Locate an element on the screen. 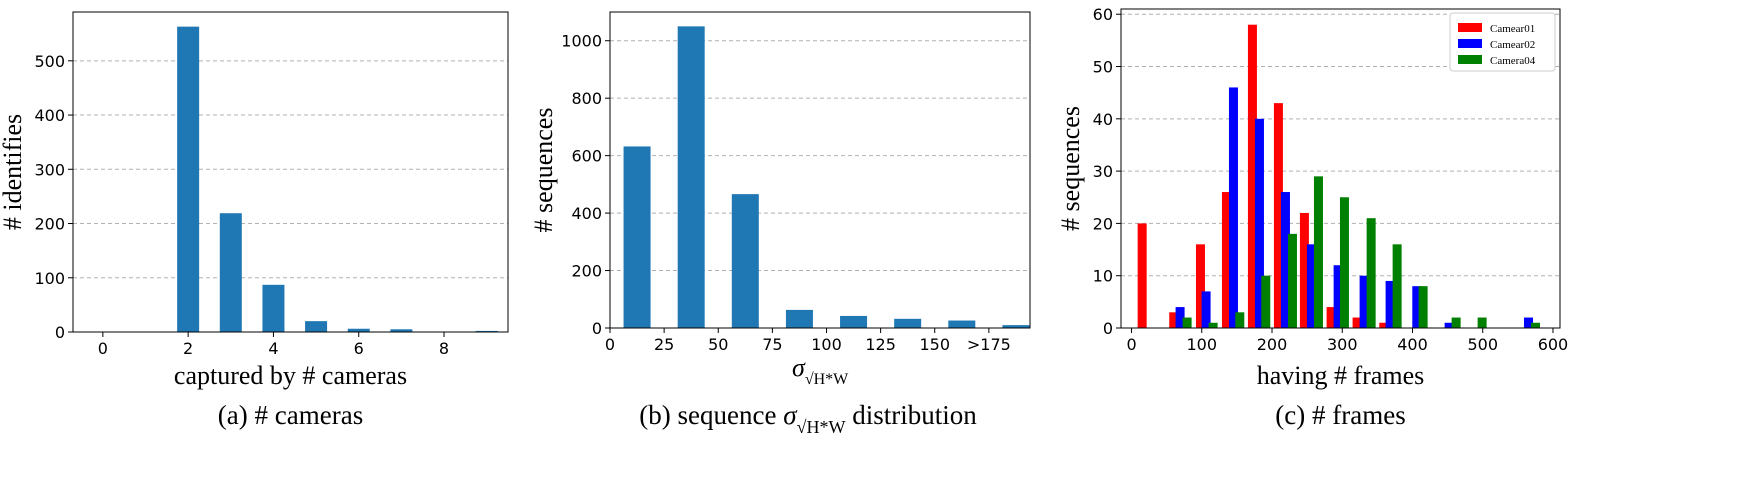 This screenshot has width=1745, height=487. y-tick-label: 500 is located at coordinates (49, 61).